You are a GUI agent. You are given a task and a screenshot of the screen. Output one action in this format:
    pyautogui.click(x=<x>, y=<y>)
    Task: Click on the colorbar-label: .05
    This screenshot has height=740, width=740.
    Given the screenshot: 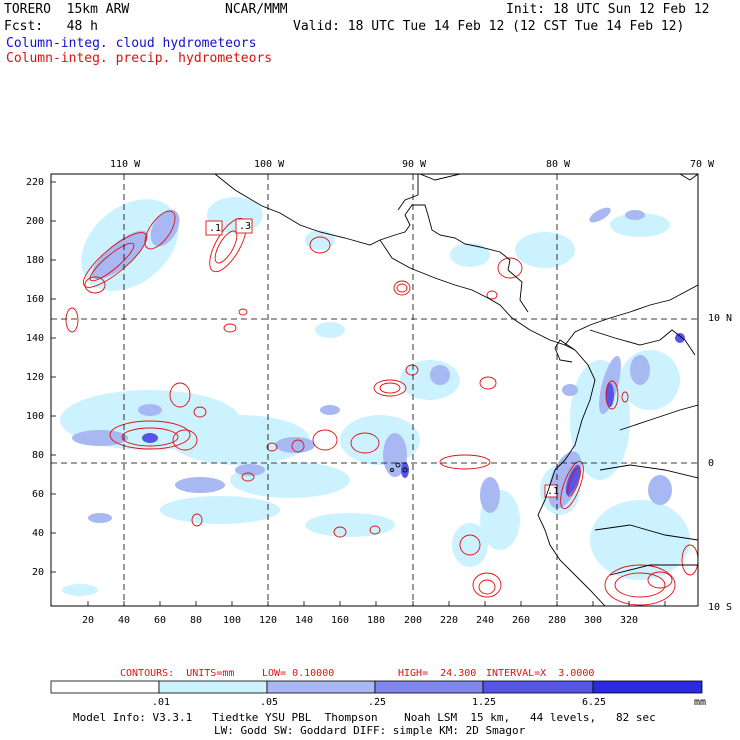 What is the action you would take?
    pyautogui.click(x=269, y=702)
    